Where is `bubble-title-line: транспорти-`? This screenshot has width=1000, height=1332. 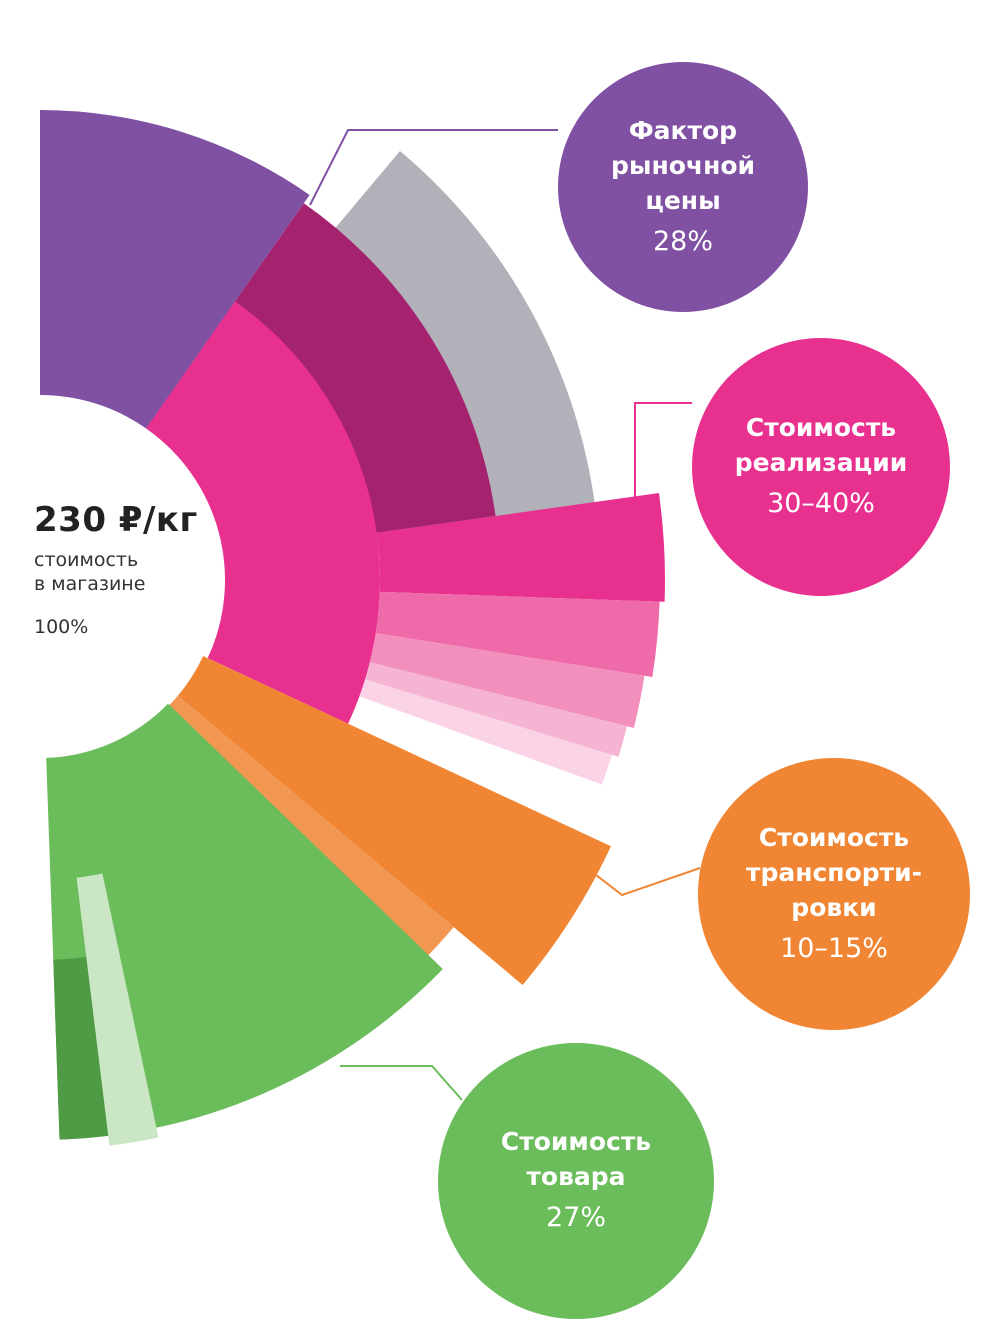 bubble-title-line: транспорти- is located at coordinates (834, 872).